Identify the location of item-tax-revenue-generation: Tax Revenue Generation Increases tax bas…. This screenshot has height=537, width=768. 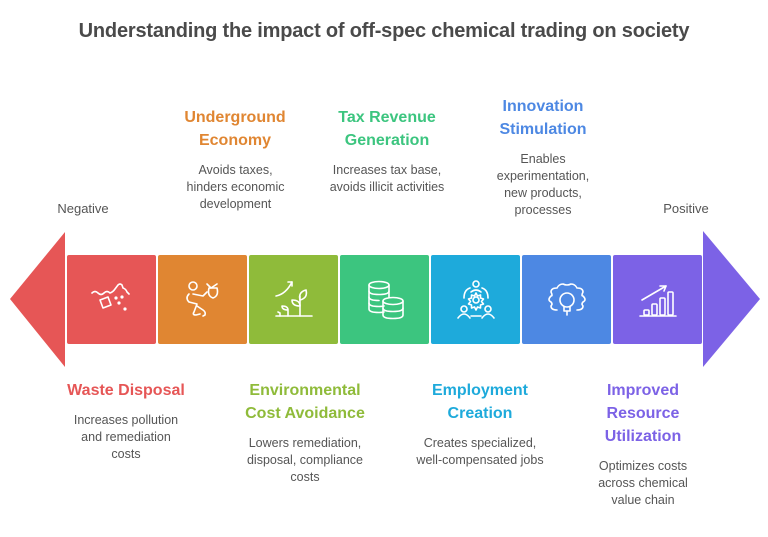
(387, 151).